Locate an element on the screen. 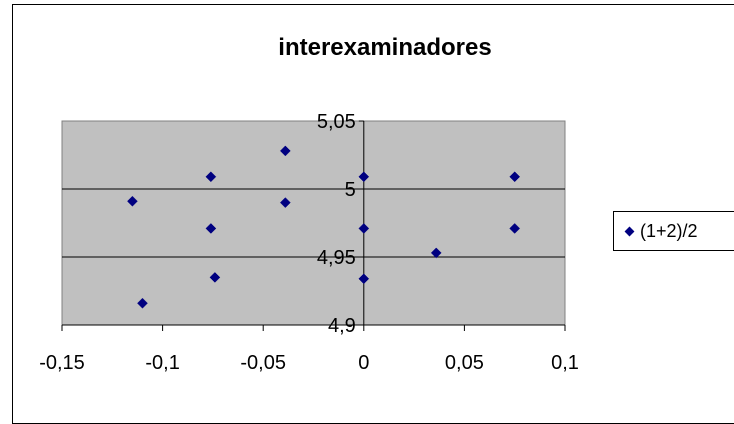  x-tick-label: 0 is located at coordinates (363, 363).